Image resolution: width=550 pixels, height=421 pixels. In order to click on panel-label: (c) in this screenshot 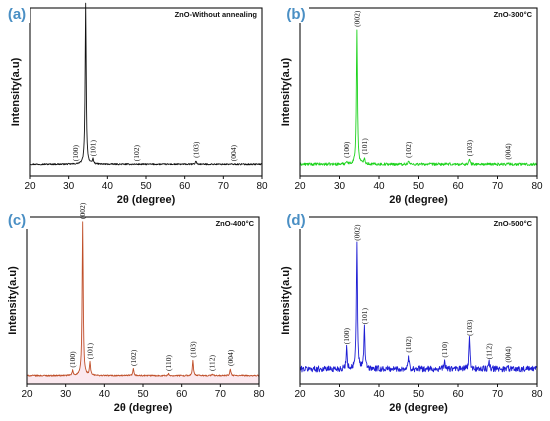, I will do `click(17, 219)`.